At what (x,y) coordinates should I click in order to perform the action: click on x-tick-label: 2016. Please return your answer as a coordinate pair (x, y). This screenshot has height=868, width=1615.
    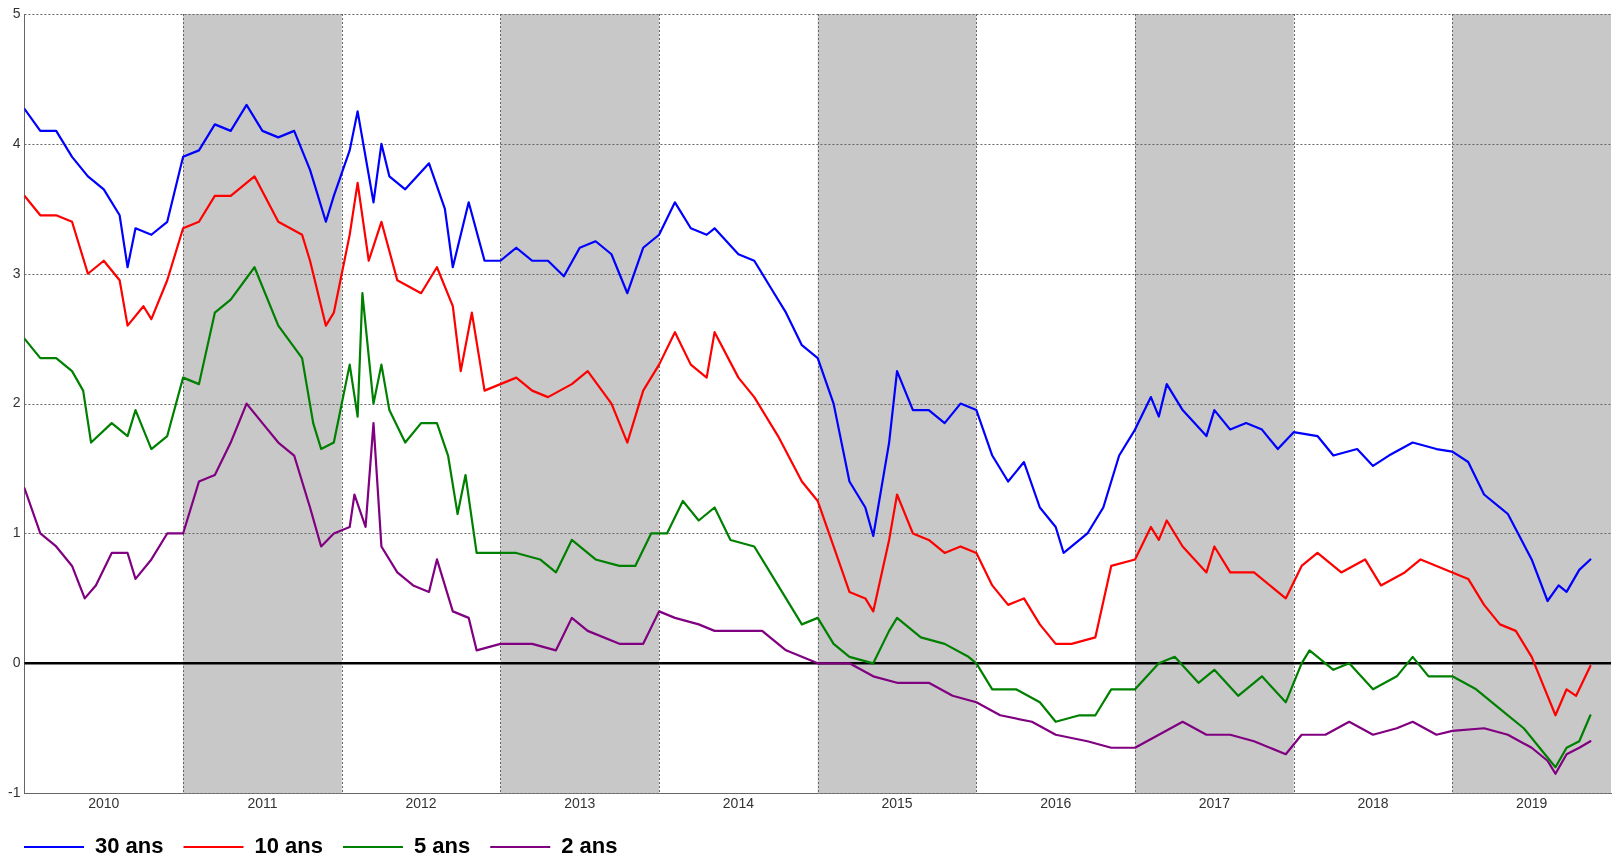
    Looking at the image, I should click on (1056, 803).